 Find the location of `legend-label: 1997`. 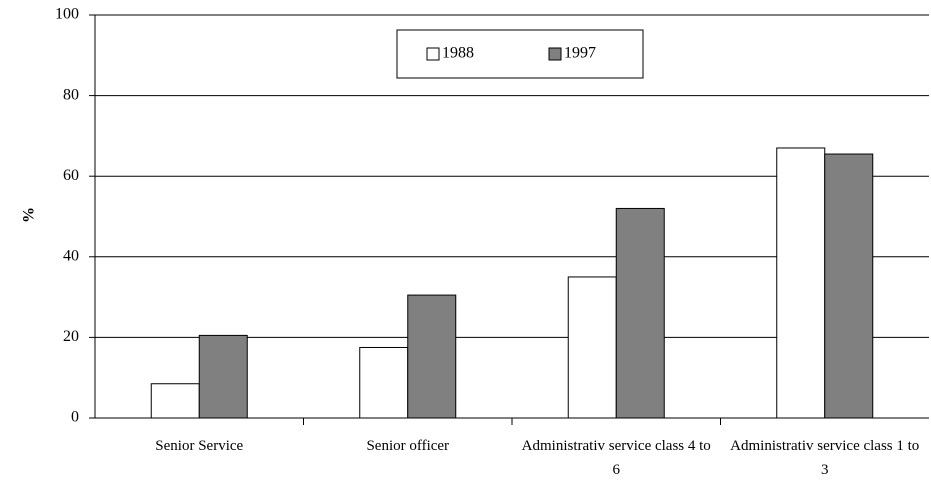

legend-label: 1997 is located at coordinates (580, 53).